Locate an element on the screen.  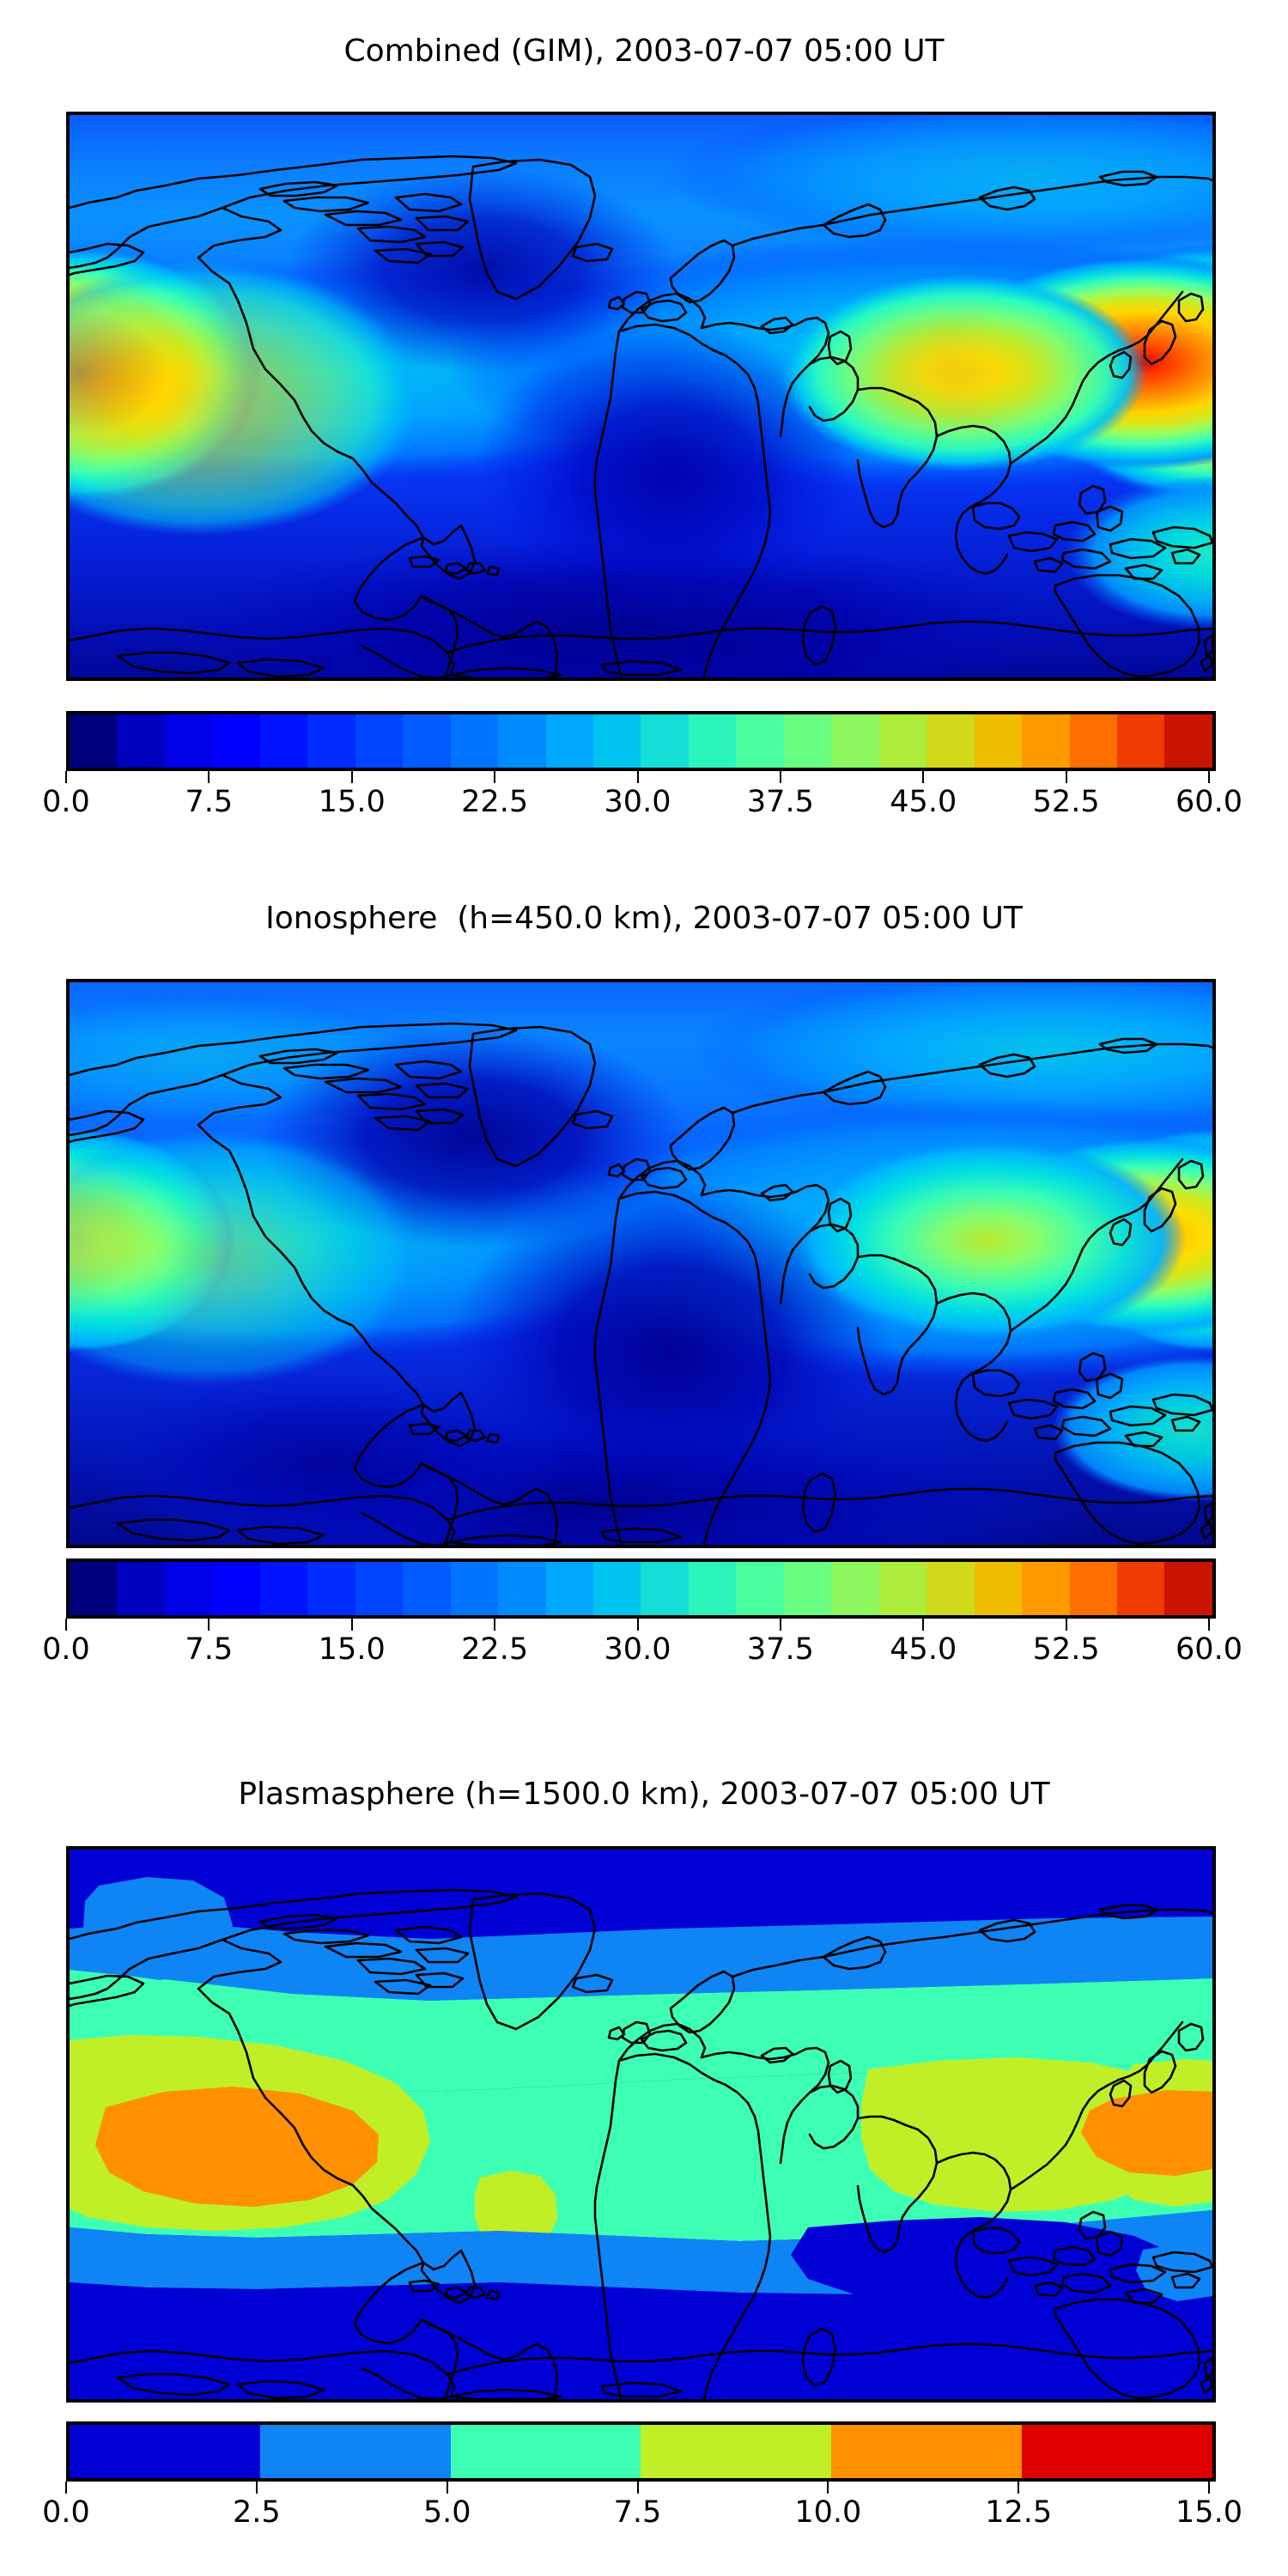
colorbar-ticks-ionosphere: 0.0 7.5 15.0 22.5 30.0 37.5 45.0 52.5 60.0 is located at coordinates (644, 1649).